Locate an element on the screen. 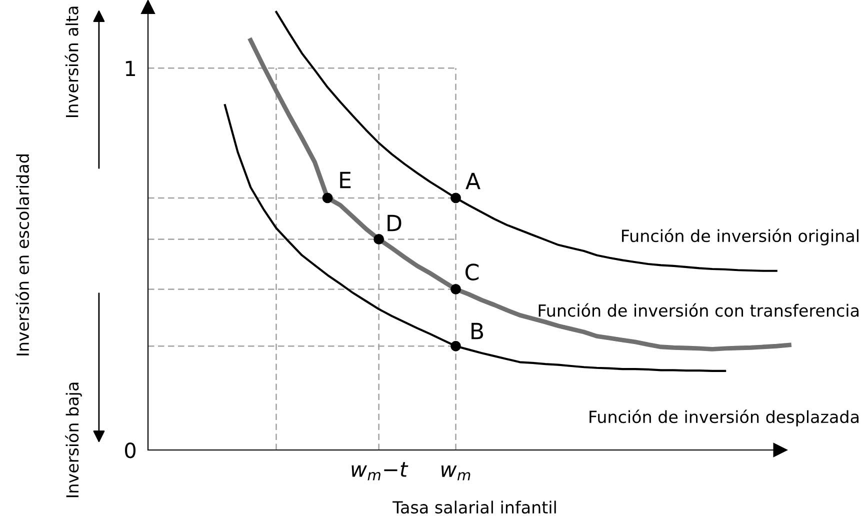 Image resolution: width=865 pixels, height=525 pixels. x-tick-label: w$_{m}$ is located at coordinates (455, 472).